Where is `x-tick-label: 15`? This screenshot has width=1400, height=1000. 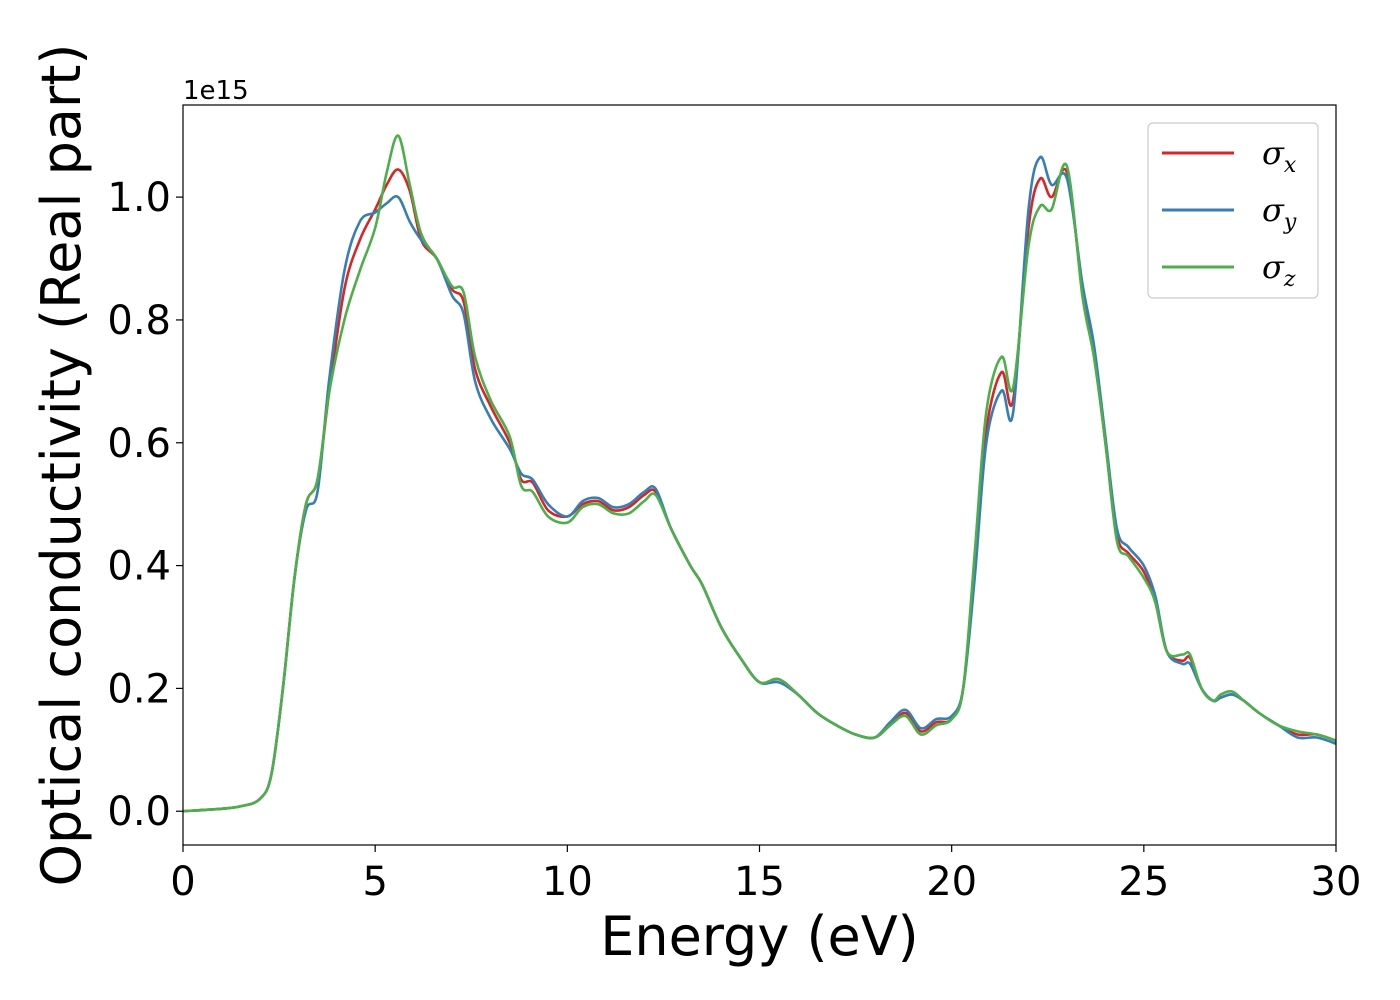
x-tick-label: 15 is located at coordinates (759, 882).